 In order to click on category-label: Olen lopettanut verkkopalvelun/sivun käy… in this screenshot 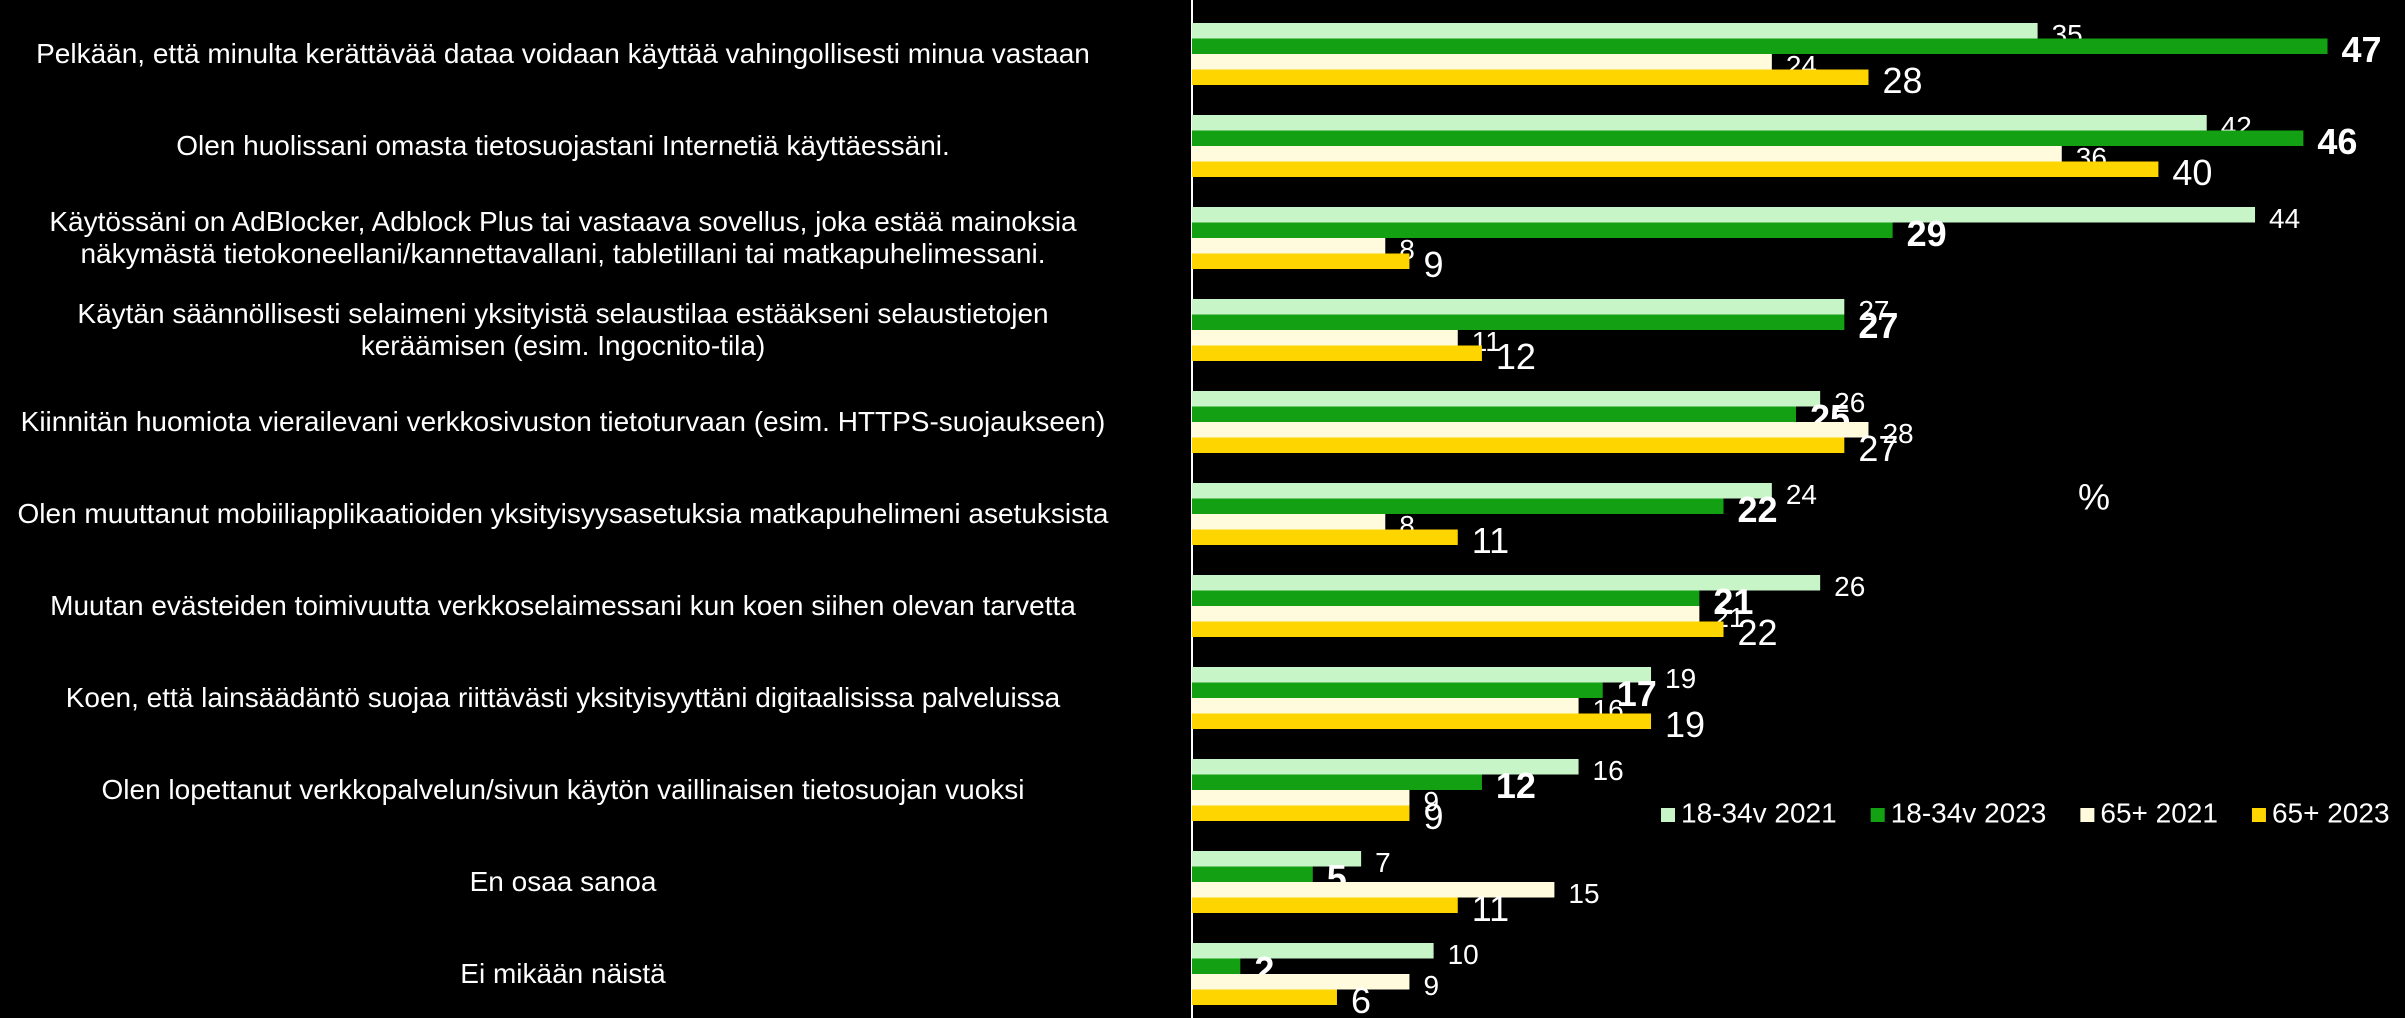, I will do `click(563, 789)`.